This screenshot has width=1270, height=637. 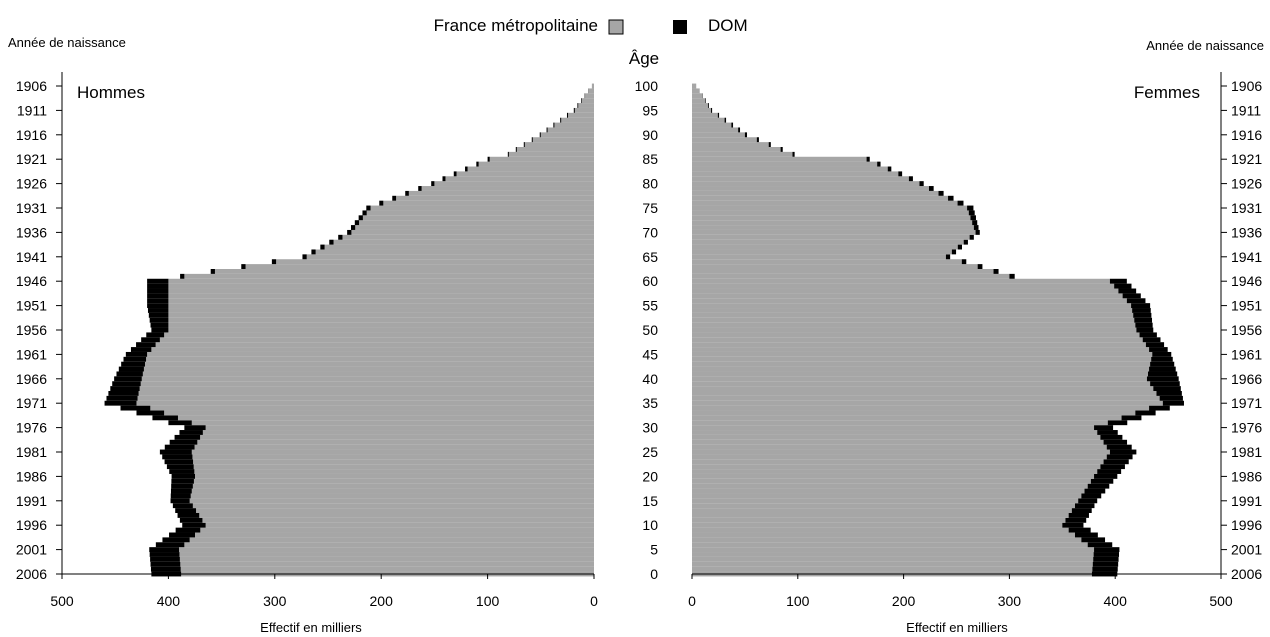 I want to click on year-tick-label-right-1946: 1946, so click(x=1246, y=281).